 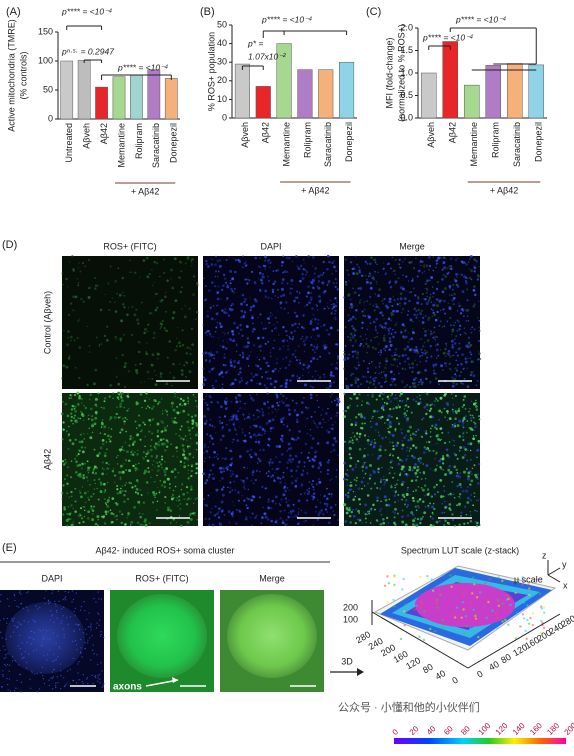 I want to click on x-tick-label: Aβ42, so click(x=266, y=132).